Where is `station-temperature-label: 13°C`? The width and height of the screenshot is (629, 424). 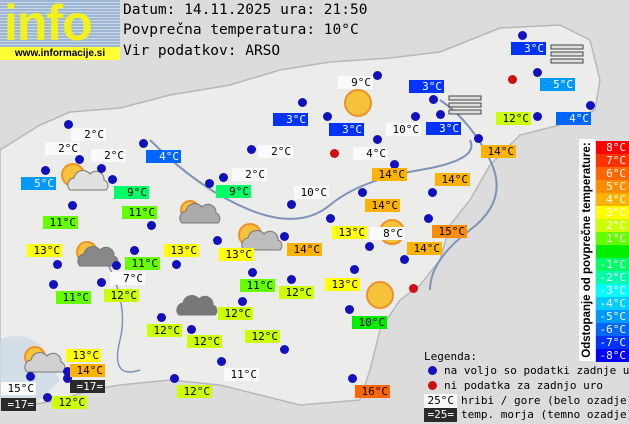
station-temperature-label: 13°C is located at coordinates (349, 232).